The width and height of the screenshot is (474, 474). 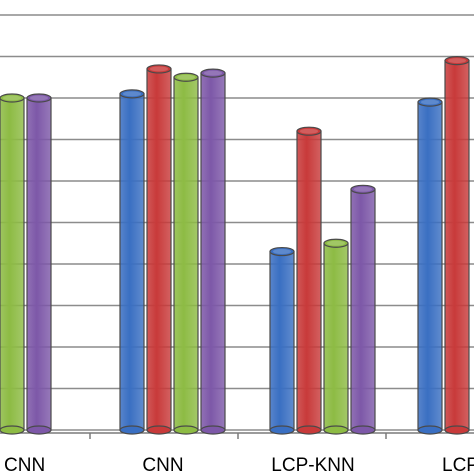 What do you see at coordinates (239, 464) in the screenshot?
I see `x-tick-labels: CNN CNN LCP-KNN LCP-SV` at bounding box center [239, 464].